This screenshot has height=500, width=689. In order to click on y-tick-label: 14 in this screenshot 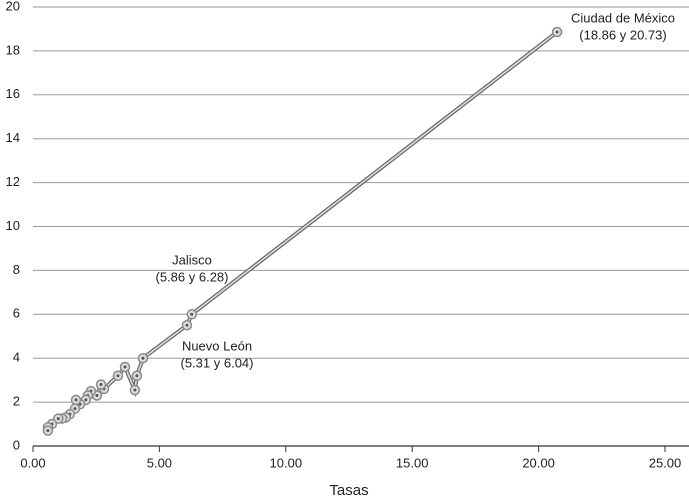, I will do `click(13, 137)`.